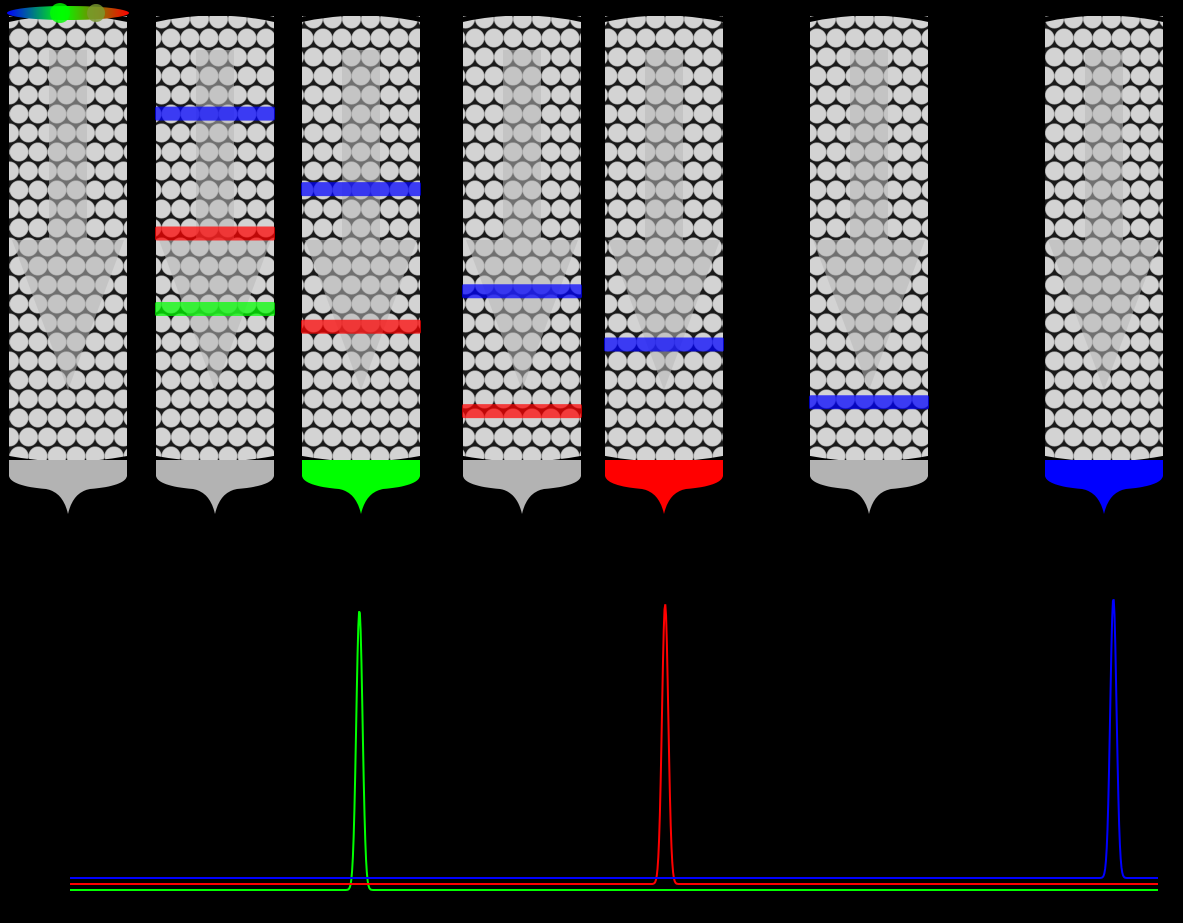 This screenshot has height=923, width=1183. Describe the element at coordinates (215, 309) in the screenshot. I see `green-band` at that location.